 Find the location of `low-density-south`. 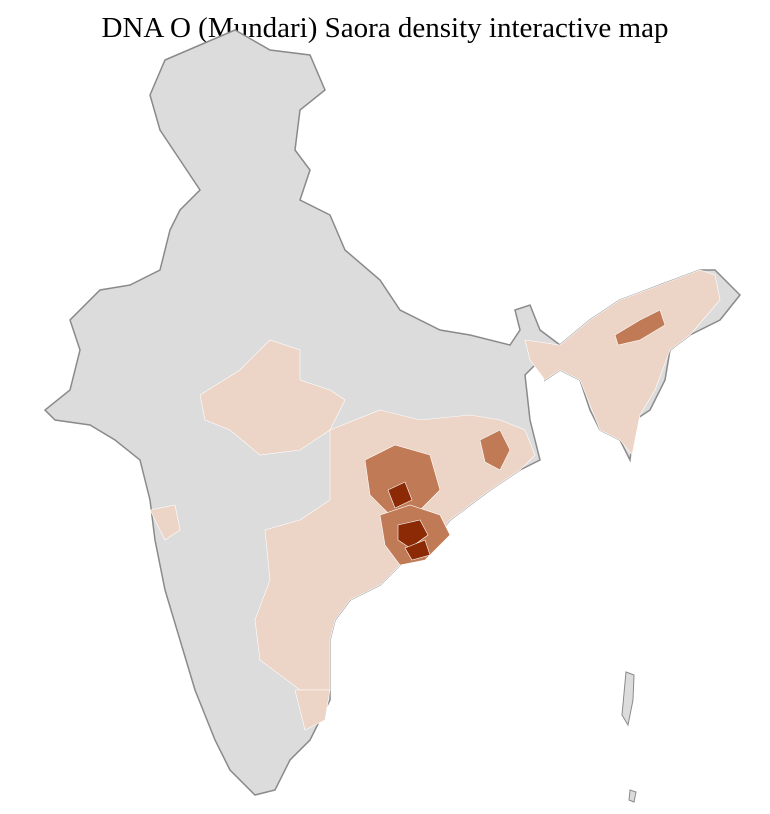

low-density-south is located at coordinates (312, 710).